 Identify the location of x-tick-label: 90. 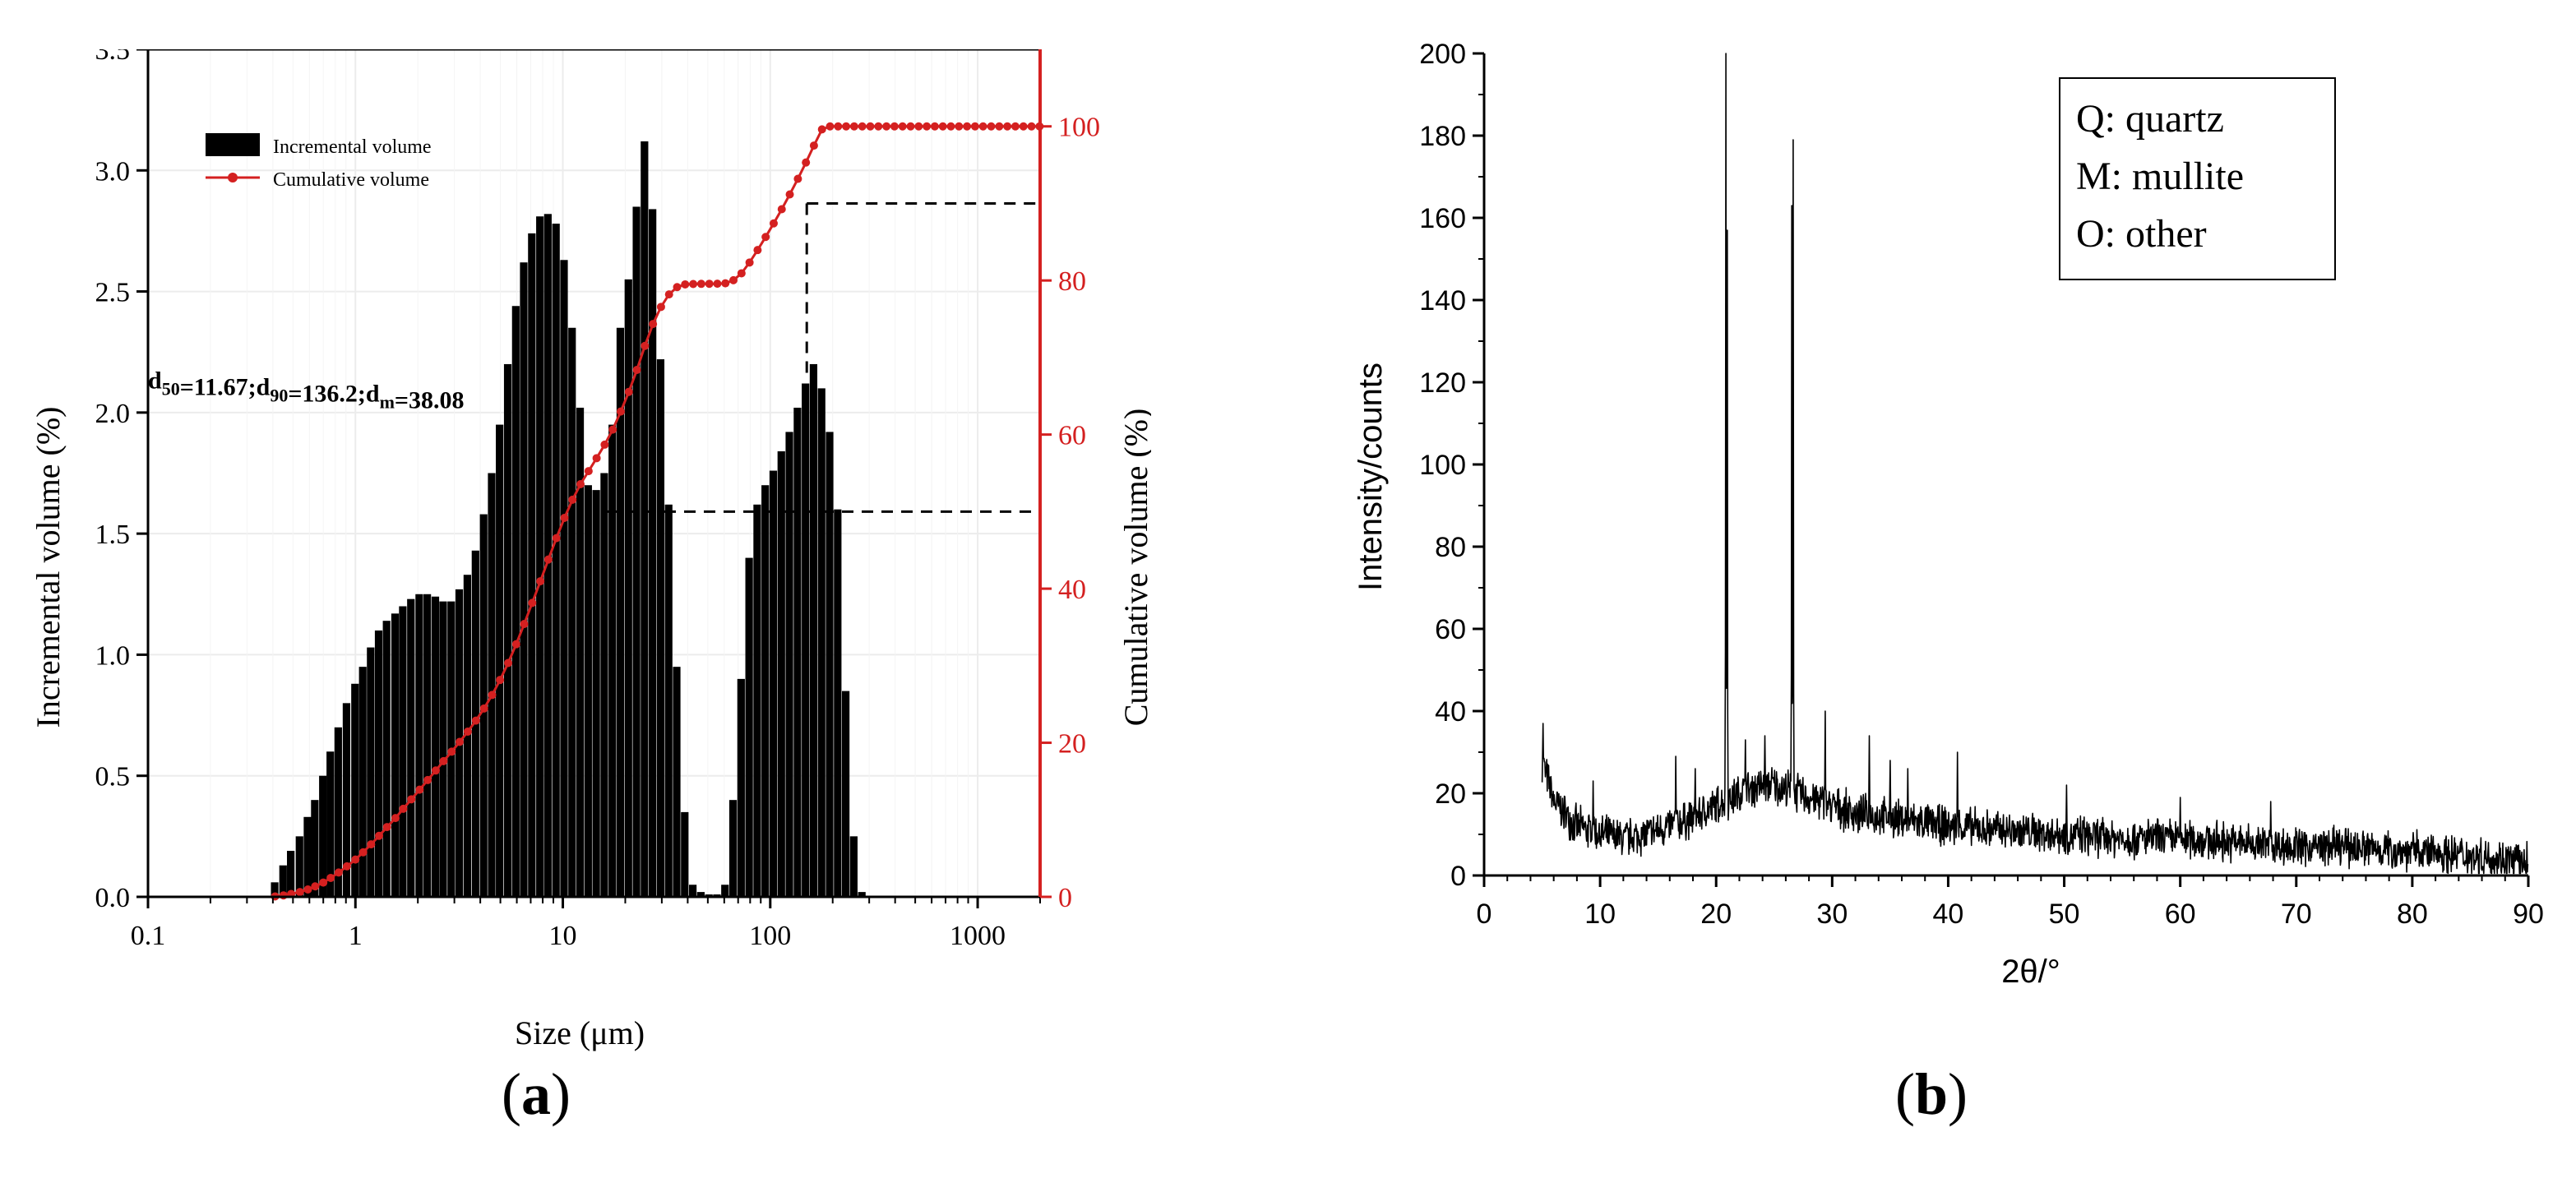
(2528, 915).